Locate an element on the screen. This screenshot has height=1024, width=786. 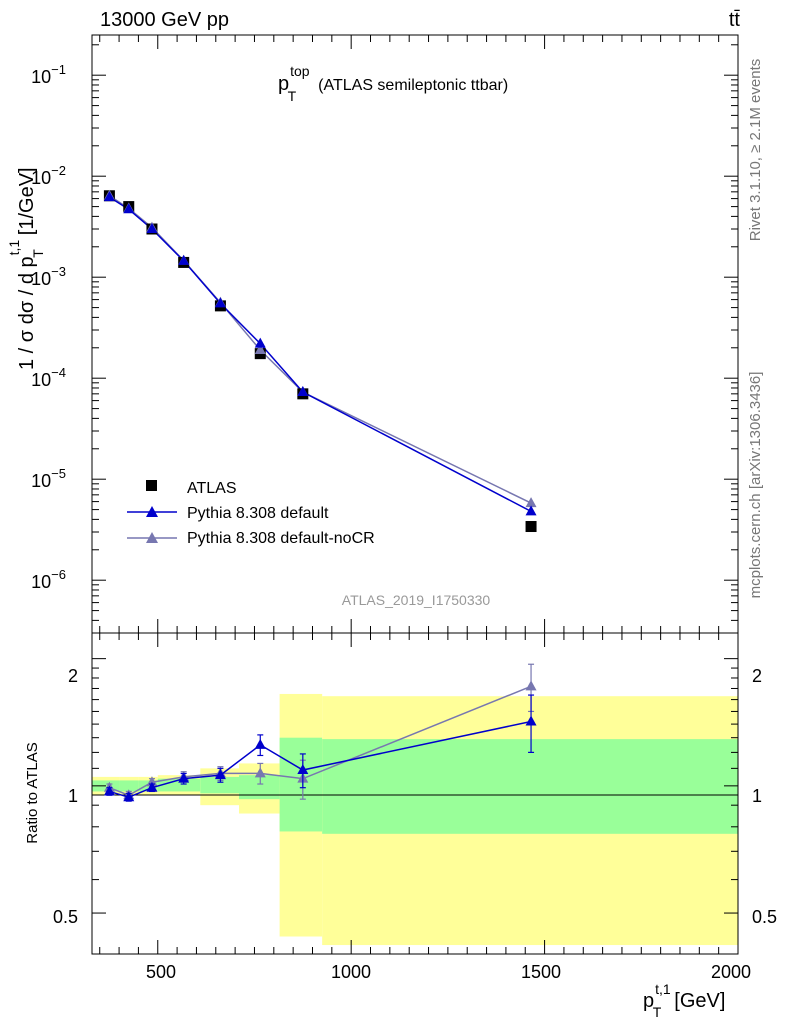
x-axis-label-symbol: p is located at coordinates (648, 1001).